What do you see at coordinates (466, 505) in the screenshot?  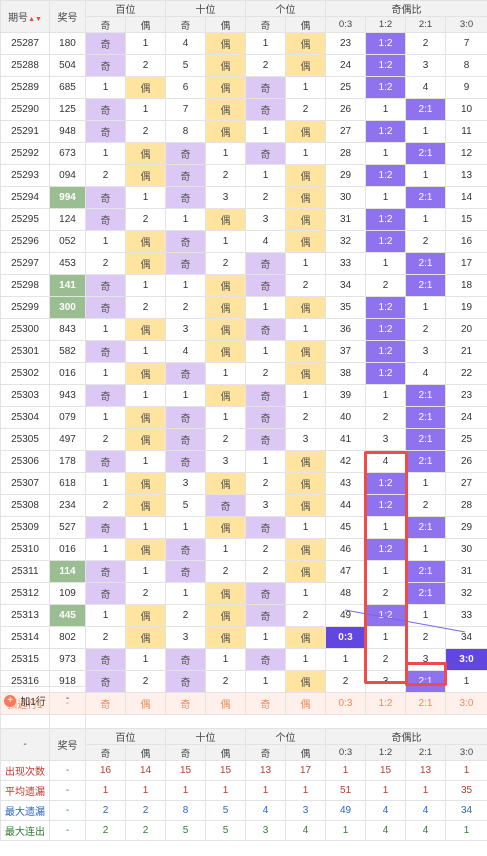 I see `ratio-cell: 28` at bounding box center [466, 505].